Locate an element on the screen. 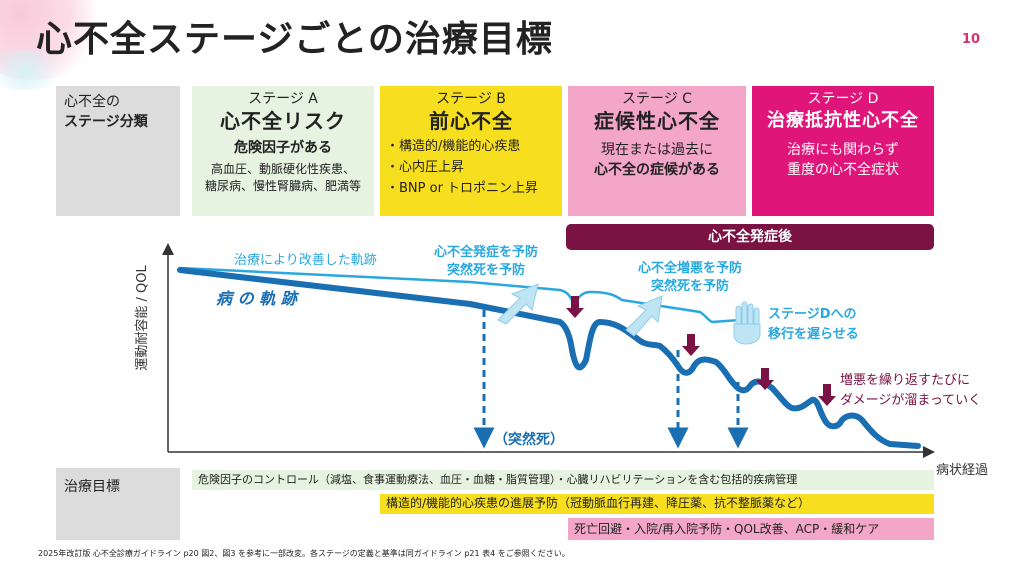 Image resolution: width=1024 pixels, height=576 pixels. classification-label-line2: ステージ分類 is located at coordinates (106, 122).